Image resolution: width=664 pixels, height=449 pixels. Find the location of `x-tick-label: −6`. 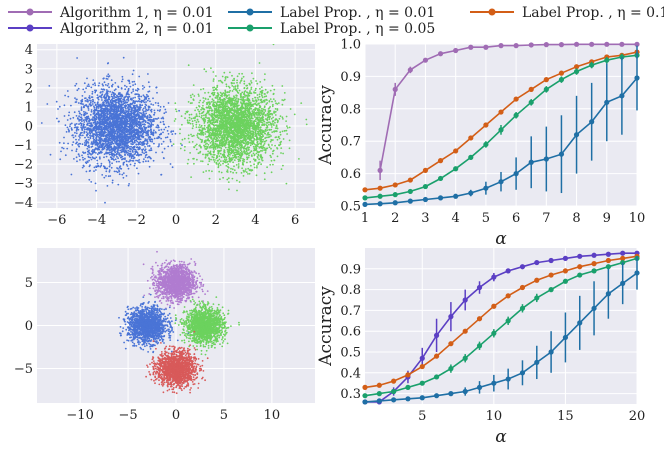

x-tick-label: −6 is located at coordinates (56, 220).